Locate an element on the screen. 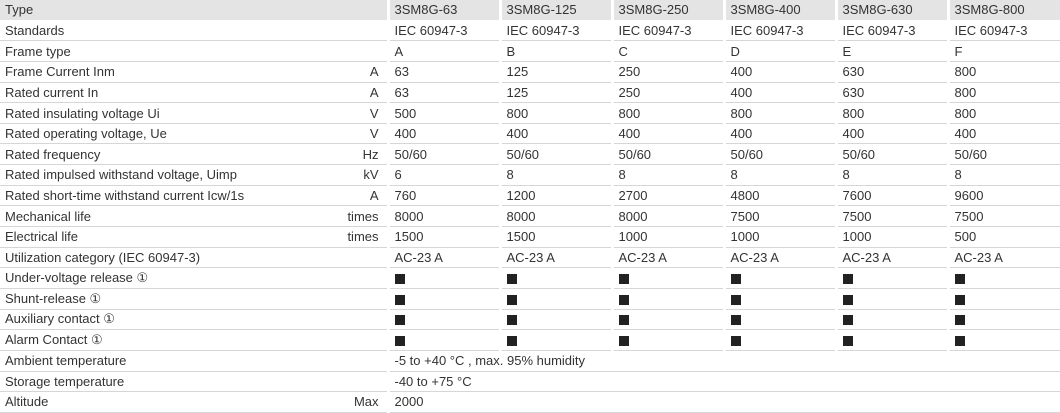 The width and height of the screenshot is (1060, 413). spec-row: Under-voltage release ① is located at coordinates (530, 278).